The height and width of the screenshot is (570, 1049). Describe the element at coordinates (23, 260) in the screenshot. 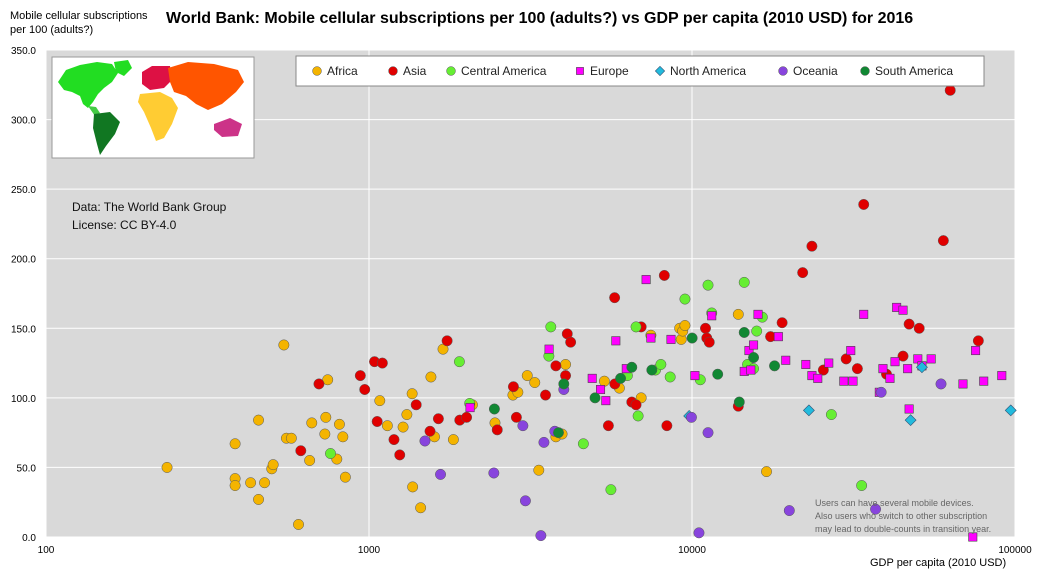

I see `y-tick-label-4: 200.0` at that location.